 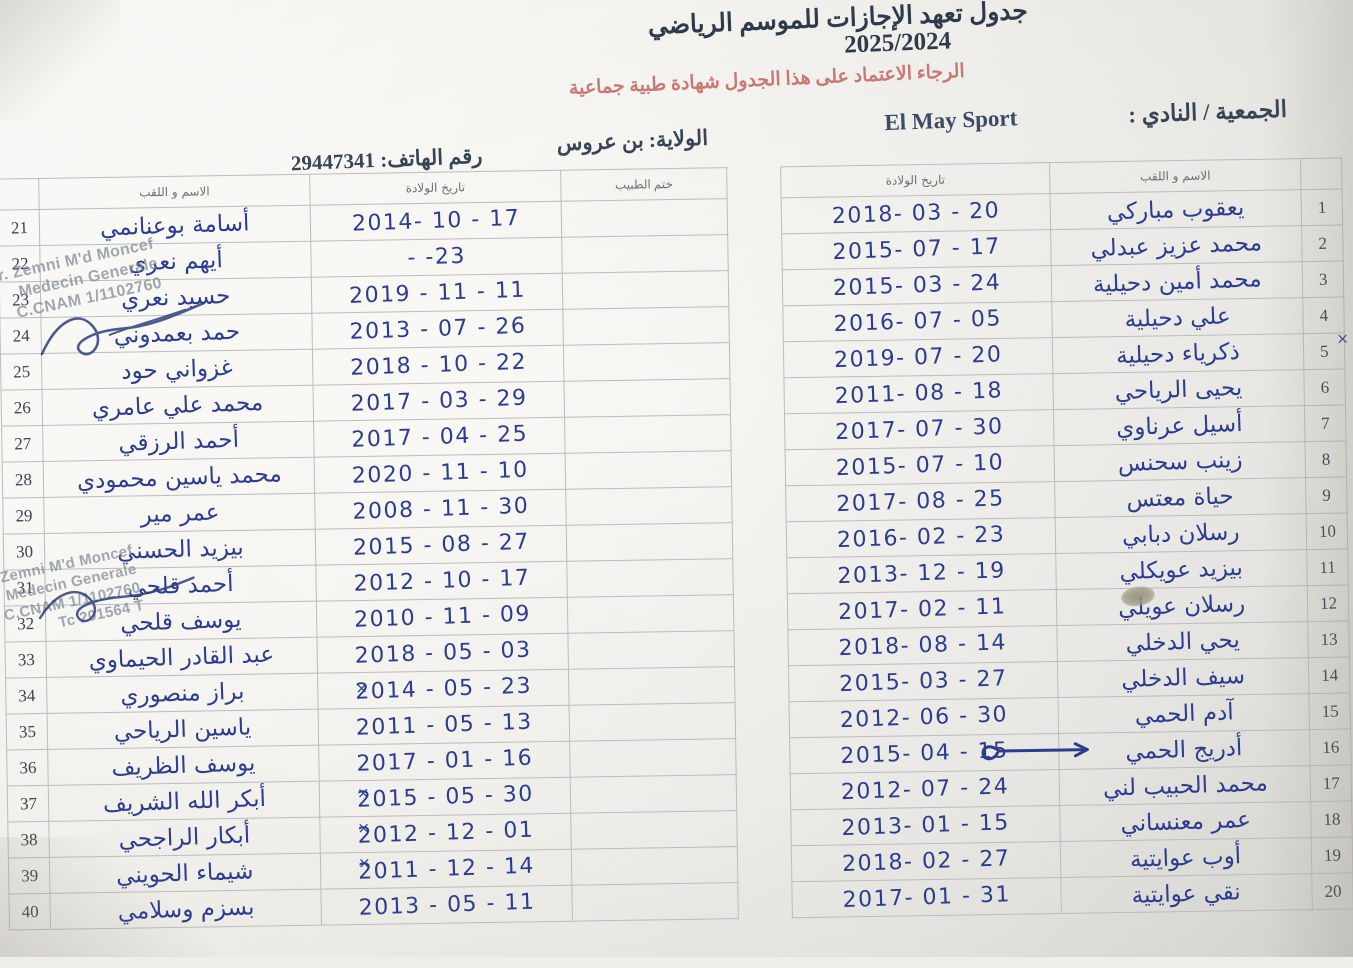 What do you see at coordinates (28, 839) in the screenshot?
I see `row-index-text: 38` at bounding box center [28, 839].